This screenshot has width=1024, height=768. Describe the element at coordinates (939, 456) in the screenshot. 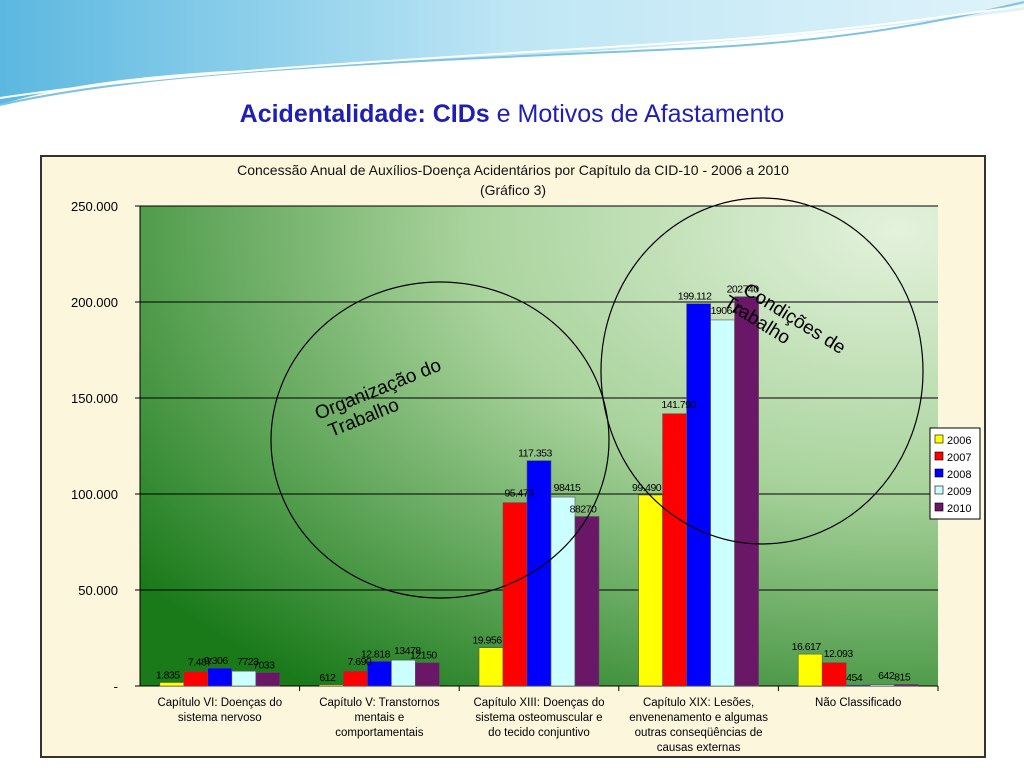

I see `legend-swatch-2007` at that location.